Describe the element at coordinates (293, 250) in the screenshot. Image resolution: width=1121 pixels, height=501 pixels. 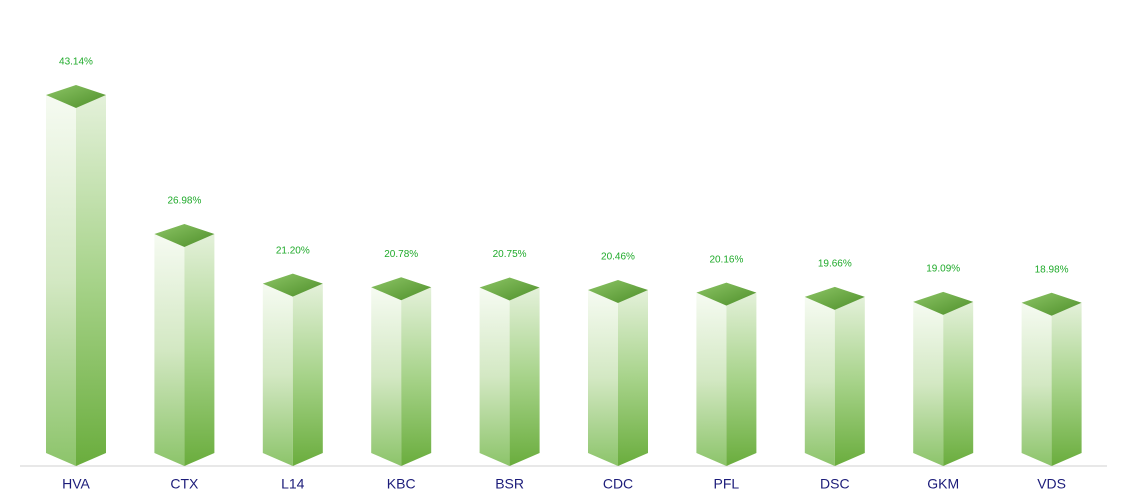
I see `value-label: 21.20%` at that location.